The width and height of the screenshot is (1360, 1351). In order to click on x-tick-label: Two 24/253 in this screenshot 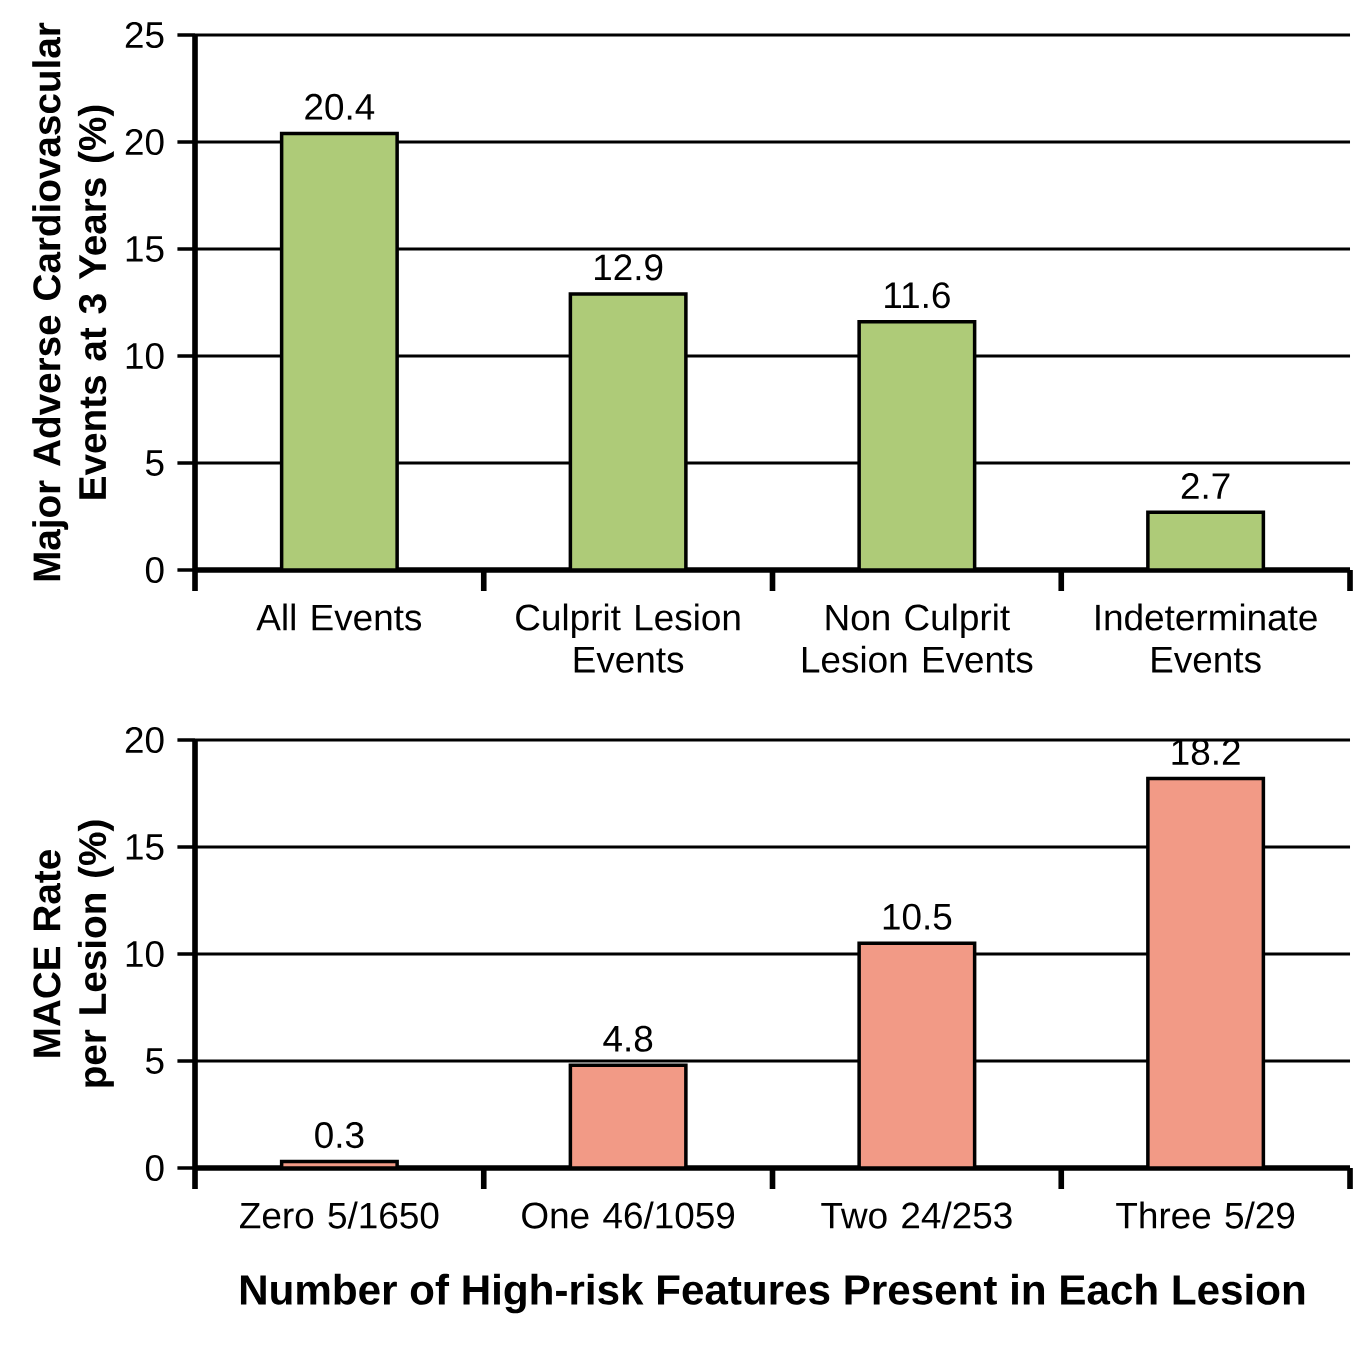, I will do `click(916, 1215)`.